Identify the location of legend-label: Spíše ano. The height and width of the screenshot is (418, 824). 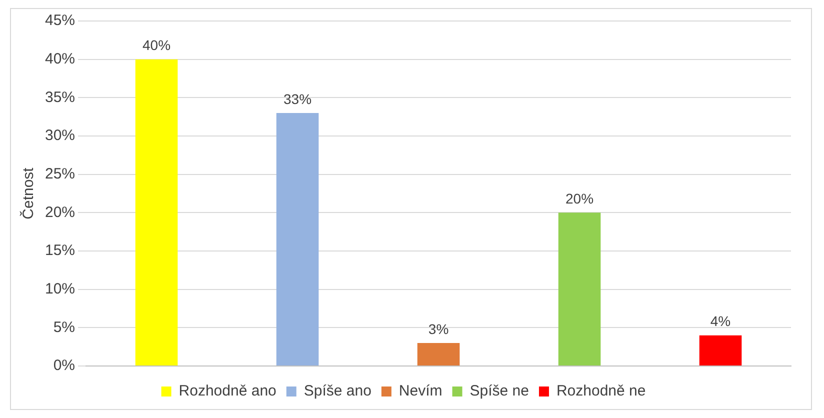
(338, 391).